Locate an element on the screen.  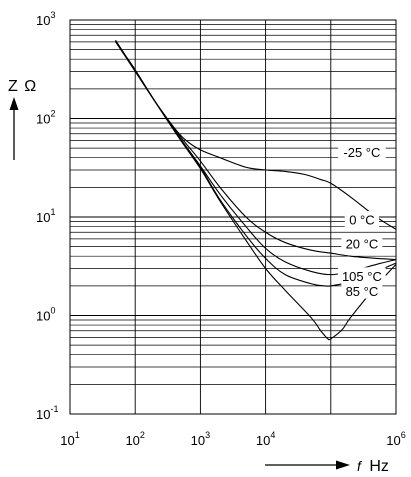
svg-text: f Hz is located at coordinates (373, 466).